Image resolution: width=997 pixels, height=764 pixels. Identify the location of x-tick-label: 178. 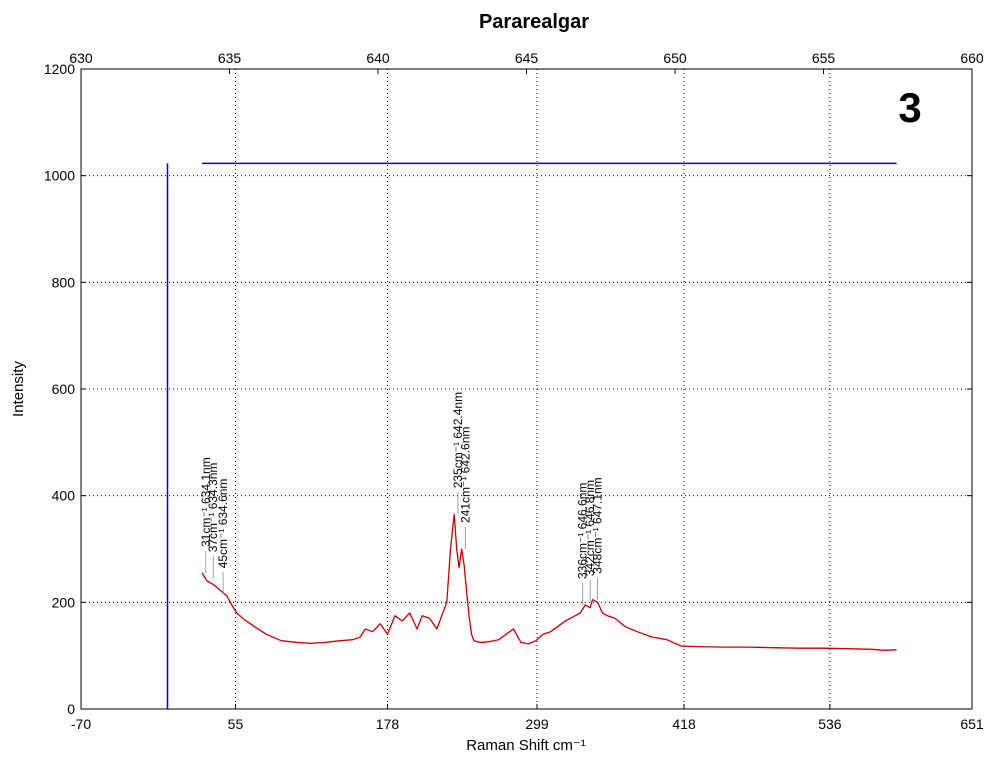
(388, 724).